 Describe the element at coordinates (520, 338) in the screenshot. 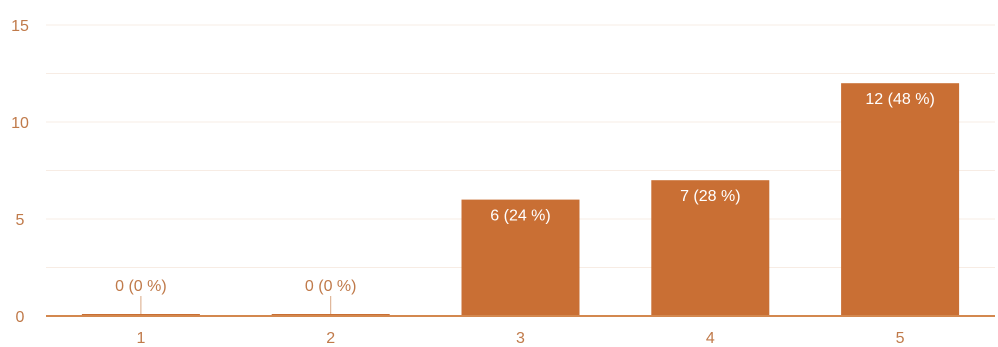

I see `x-tick-label: 3` at that location.